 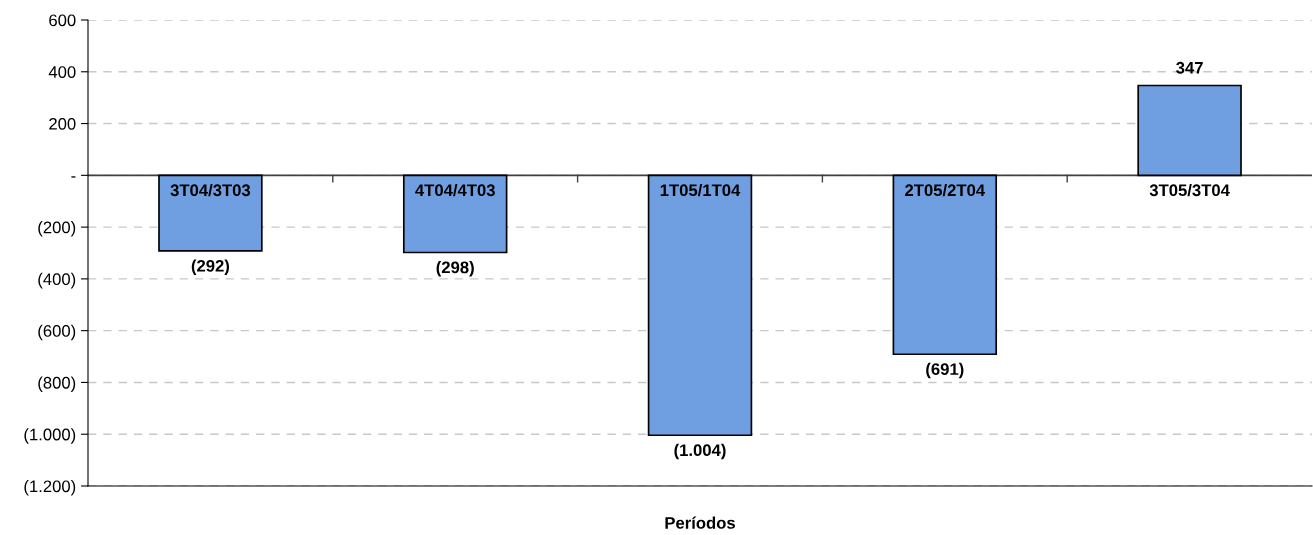 I want to click on x-tick-label: 1T05/1T04, so click(x=700, y=190).